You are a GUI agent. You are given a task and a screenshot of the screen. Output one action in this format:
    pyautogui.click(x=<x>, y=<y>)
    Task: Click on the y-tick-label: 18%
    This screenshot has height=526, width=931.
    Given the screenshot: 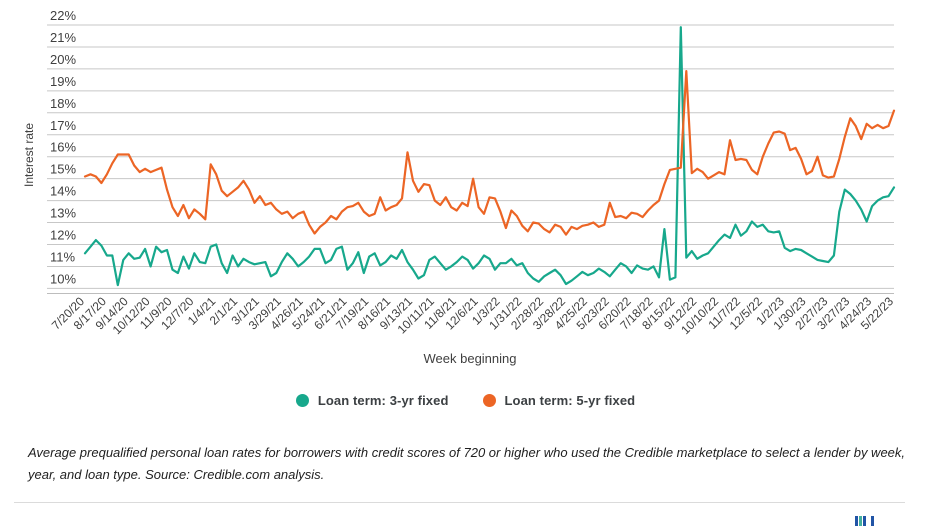 What is the action you would take?
    pyautogui.click(x=63, y=103)
    